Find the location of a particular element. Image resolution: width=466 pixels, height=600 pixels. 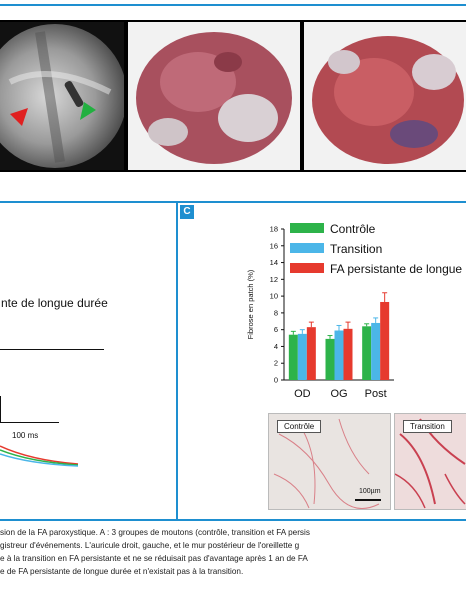

panel-b-baseline is located at coordinates (52, 349).